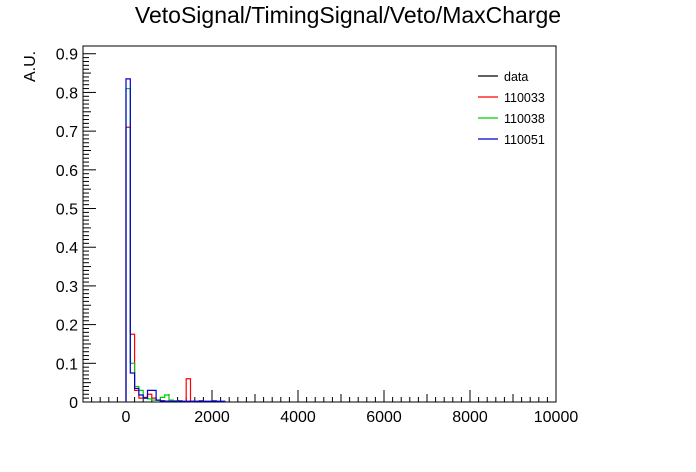 The image size is (696, 472). What do you see at coordinates (67, 93) in the screenshot?
I see `y-tick-label: 0.8` at bounding box center [67, 93].